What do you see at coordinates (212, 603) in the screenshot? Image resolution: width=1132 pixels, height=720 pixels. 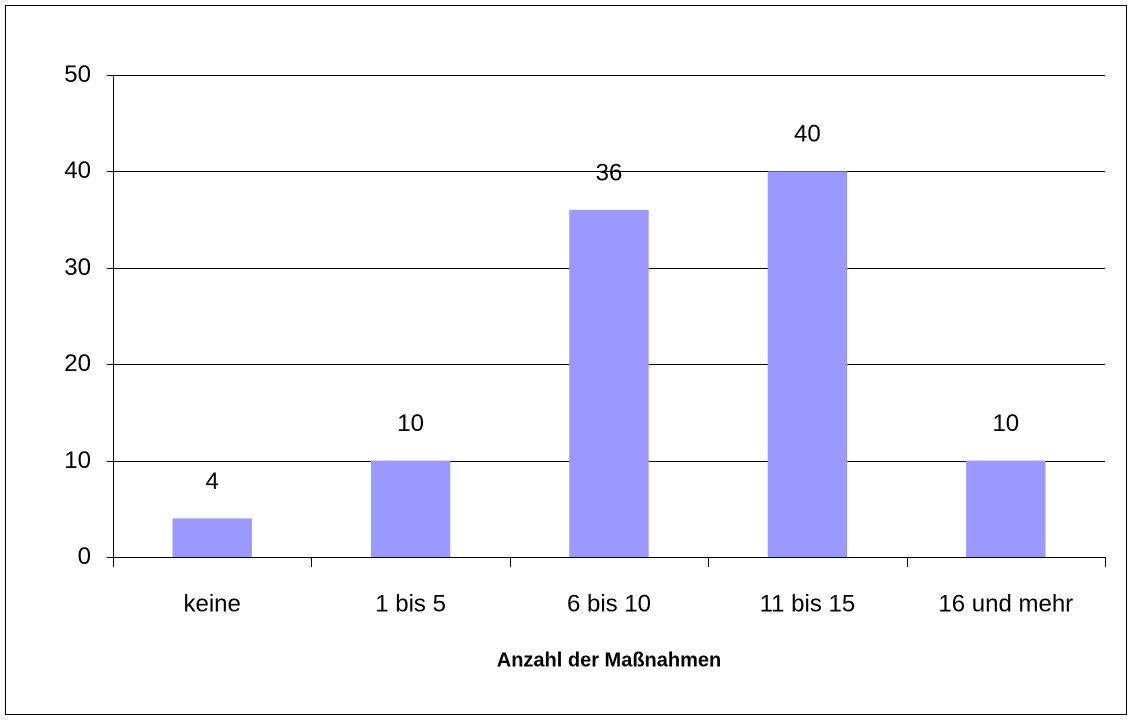 I see `x-tick-label: keine` at bounding box center [212, 603].